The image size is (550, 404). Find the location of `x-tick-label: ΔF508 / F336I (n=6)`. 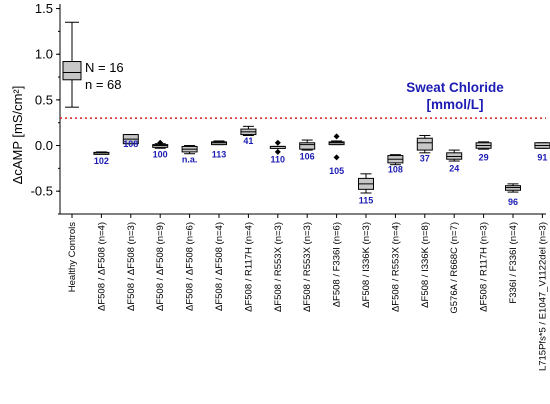

x-tick-label: ΔF508 / F336I (n=6) is located at coordinates (337, 264).